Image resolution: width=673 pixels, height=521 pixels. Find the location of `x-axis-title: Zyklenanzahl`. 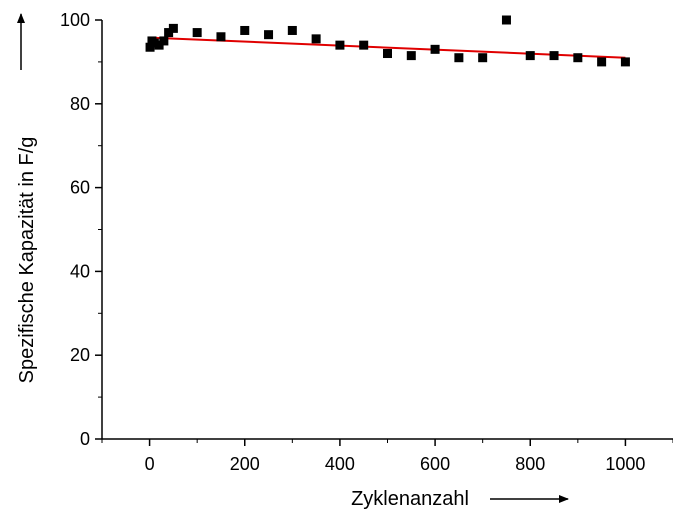

x-axis-title: Zyklenanzahl is located at coordinates (410, 499).